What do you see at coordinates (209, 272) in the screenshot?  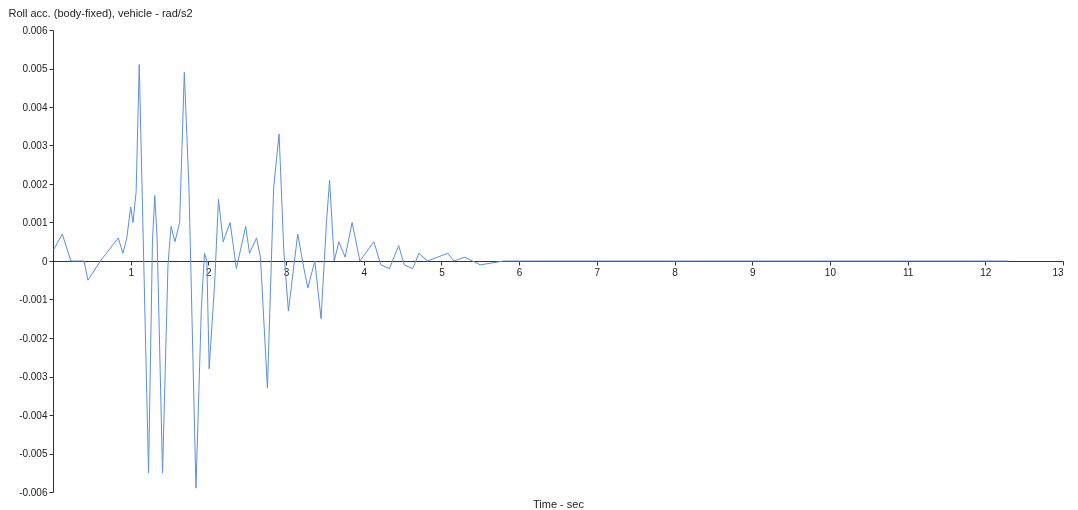 I see `x-tick-label: 2` at bounding box center [209, 272].